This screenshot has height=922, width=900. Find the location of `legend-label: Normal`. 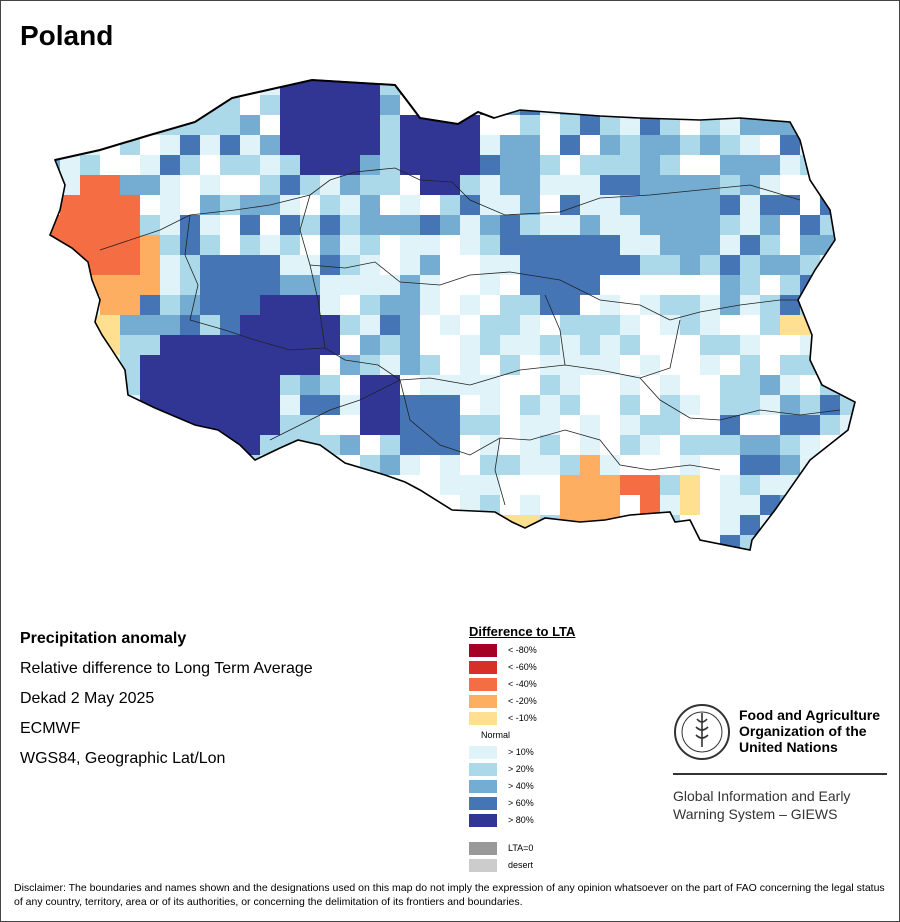

legend-label: Normal is located at coordinates (496, 735).